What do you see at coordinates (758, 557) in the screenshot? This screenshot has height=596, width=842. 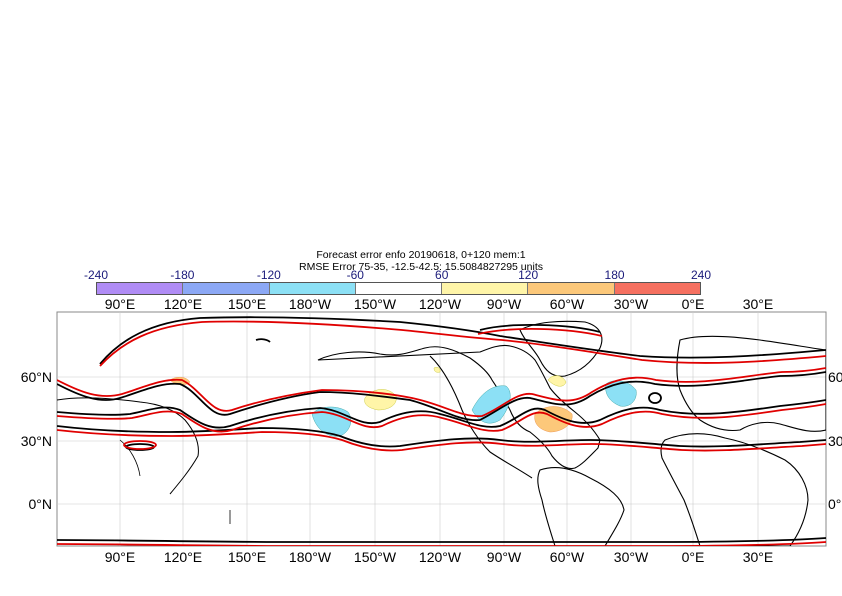 I see `lon-label-bottom: 30°E` at bounding box center [758, 557].